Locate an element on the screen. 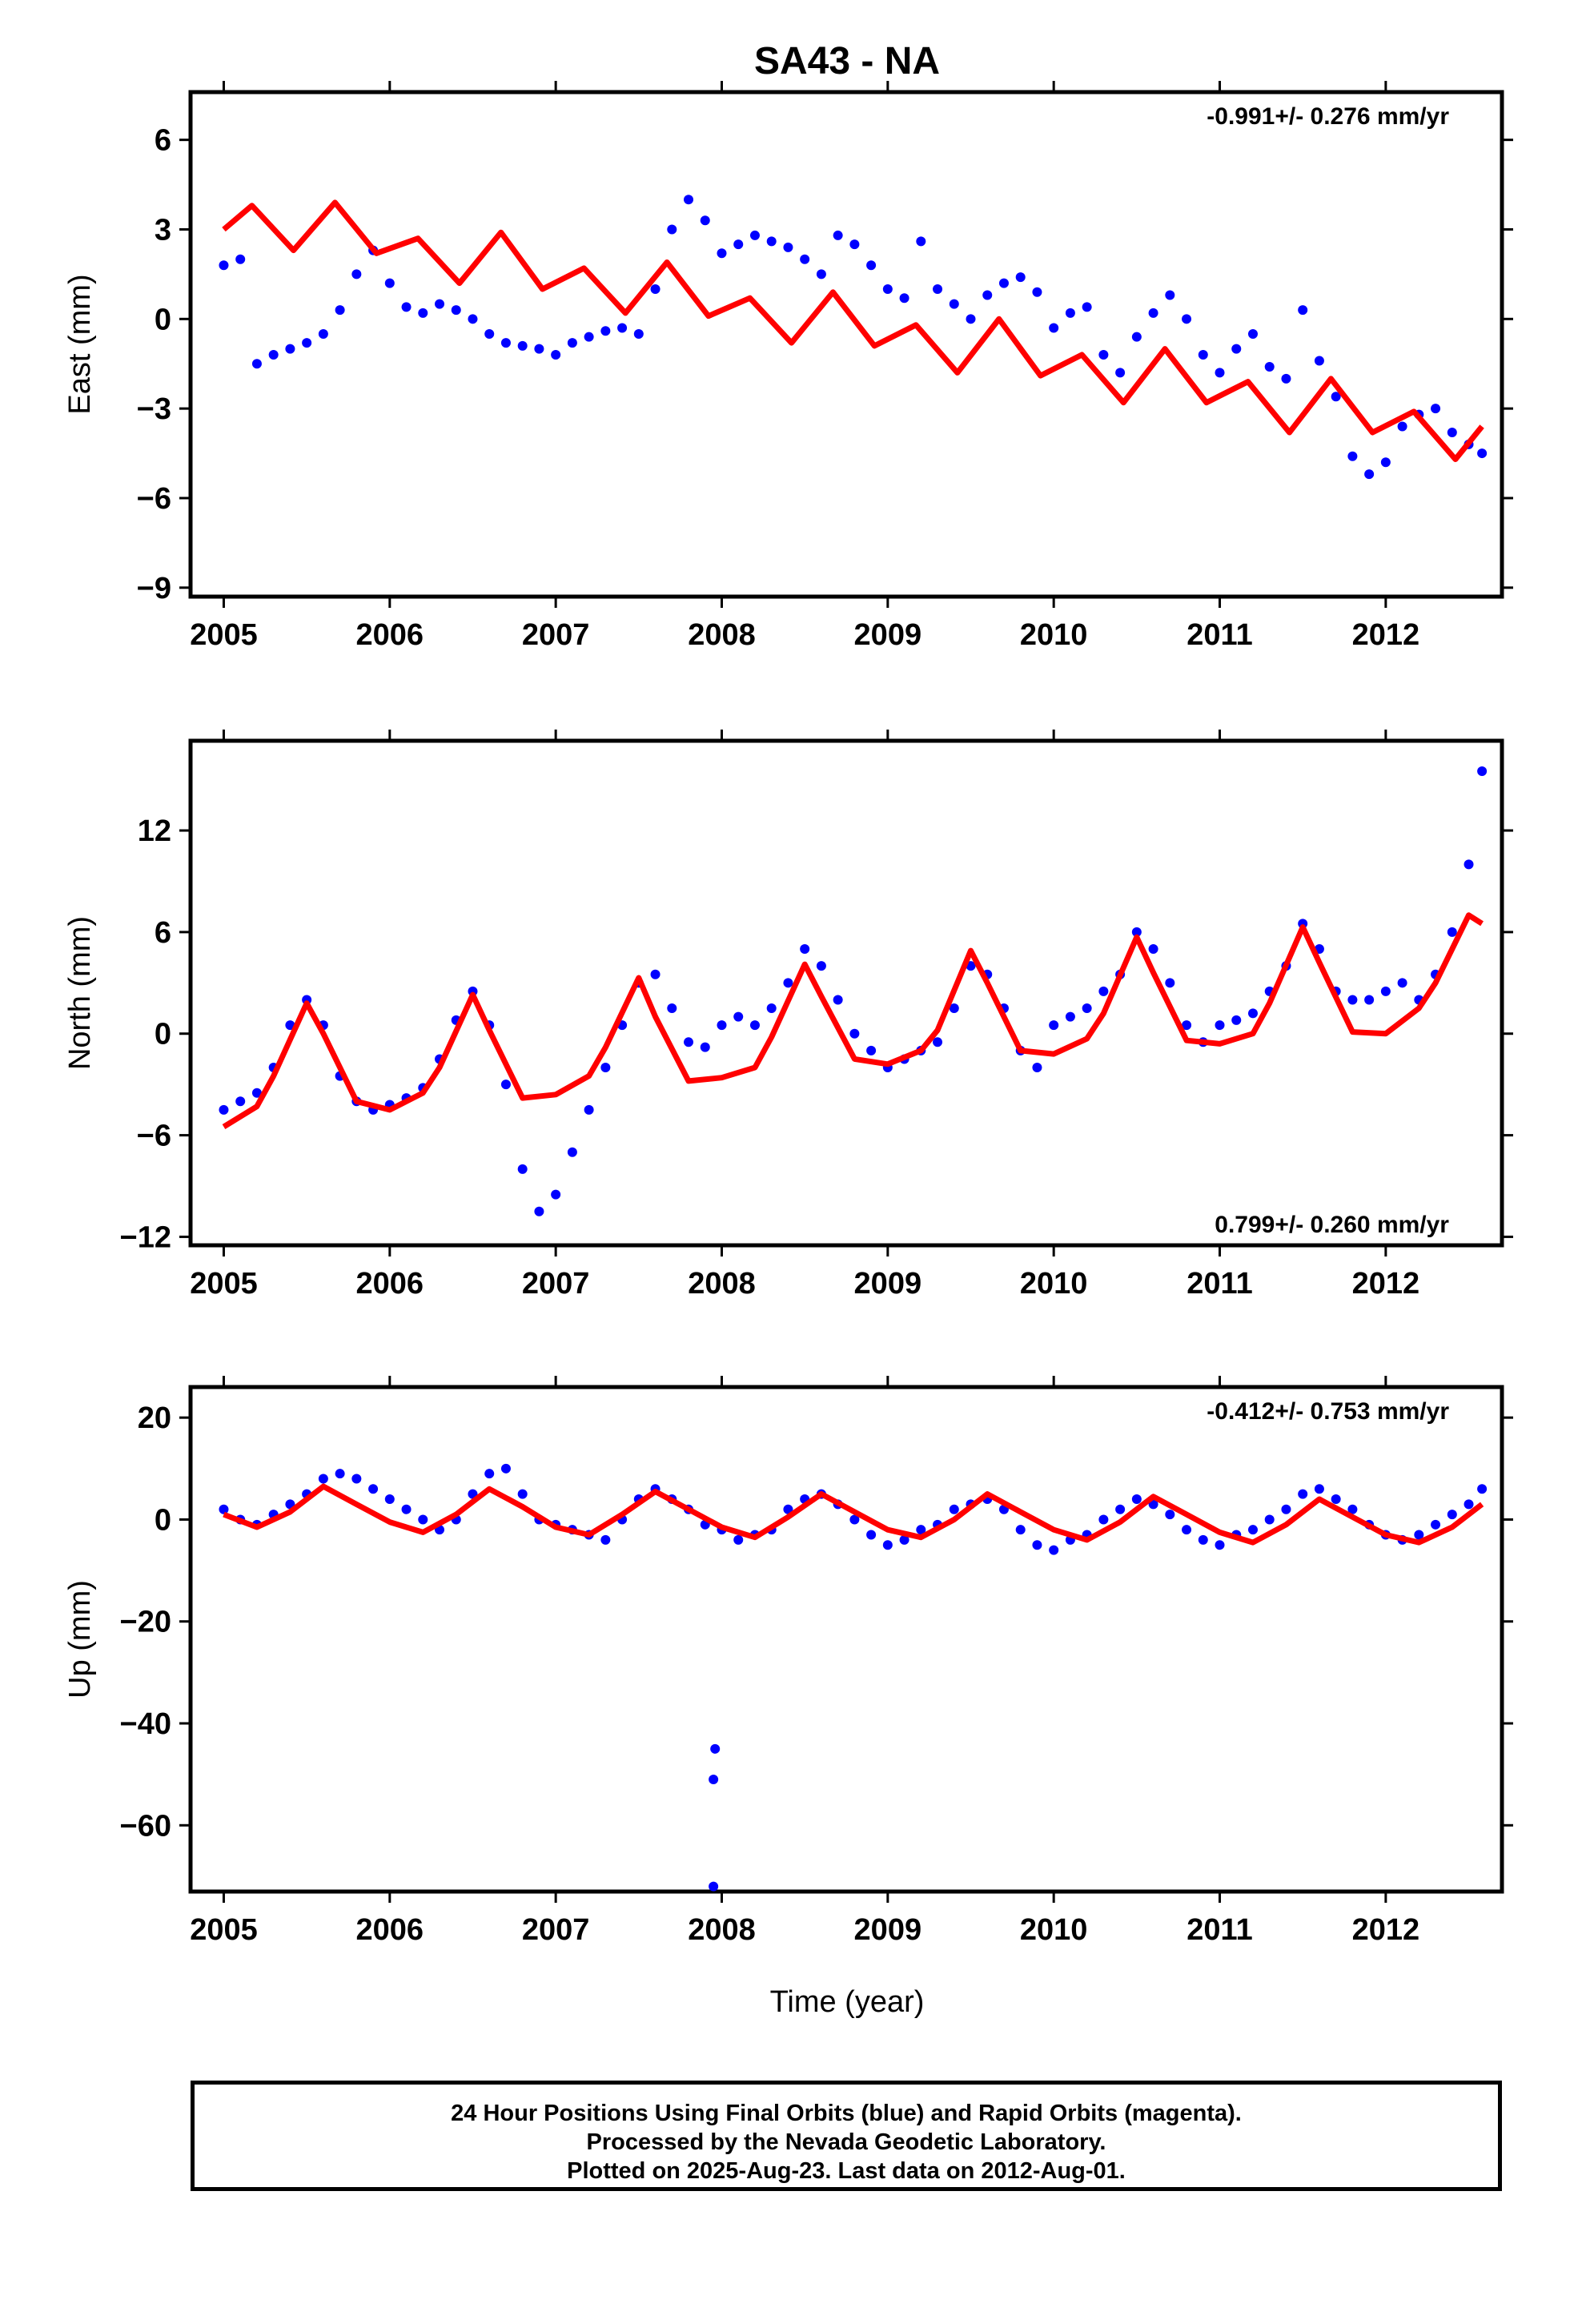 This screenshot has width=1582, height=2324. x-tick-label: 2012 is located at coordinates (1386, 635).